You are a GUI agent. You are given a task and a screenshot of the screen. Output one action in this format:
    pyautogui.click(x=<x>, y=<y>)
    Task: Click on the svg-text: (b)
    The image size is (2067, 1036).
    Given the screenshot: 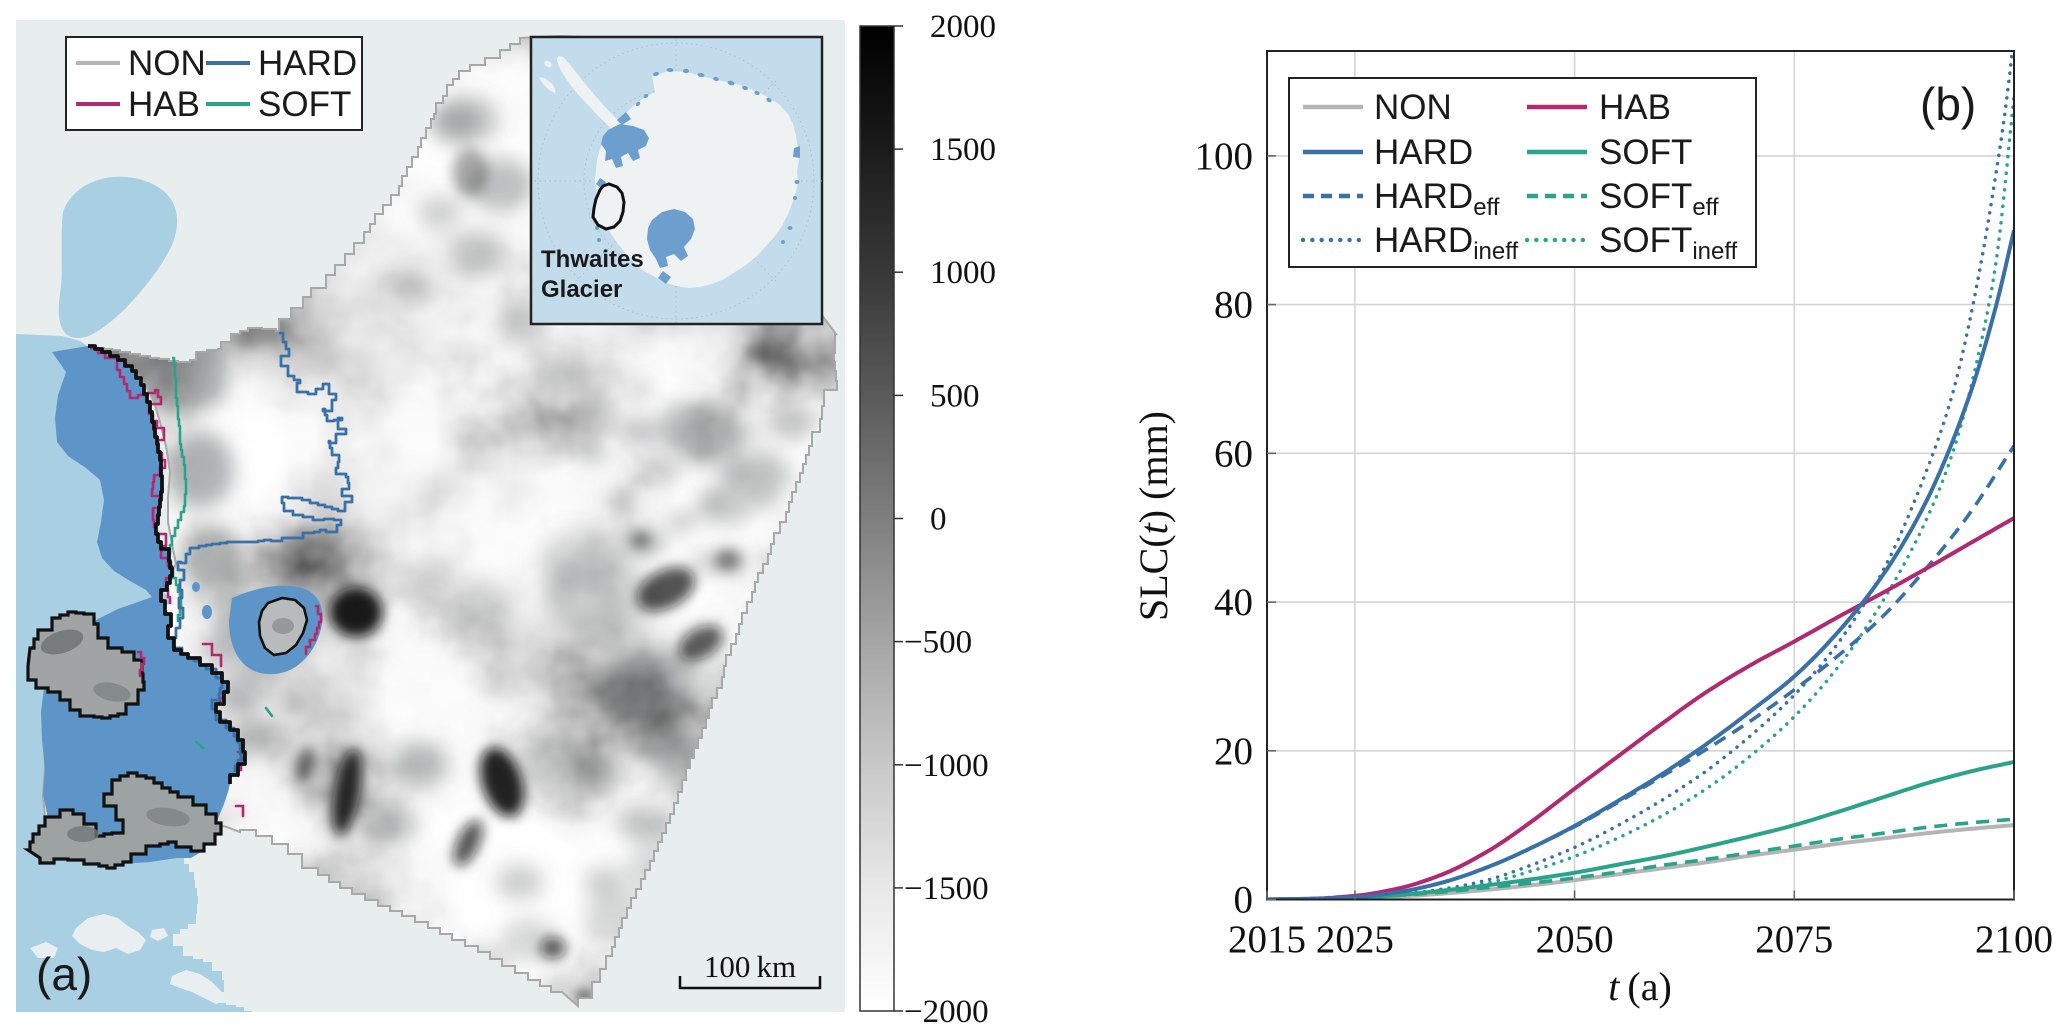 What is the action you would take?
    pyautogui.click(x=1948, y=104)
    